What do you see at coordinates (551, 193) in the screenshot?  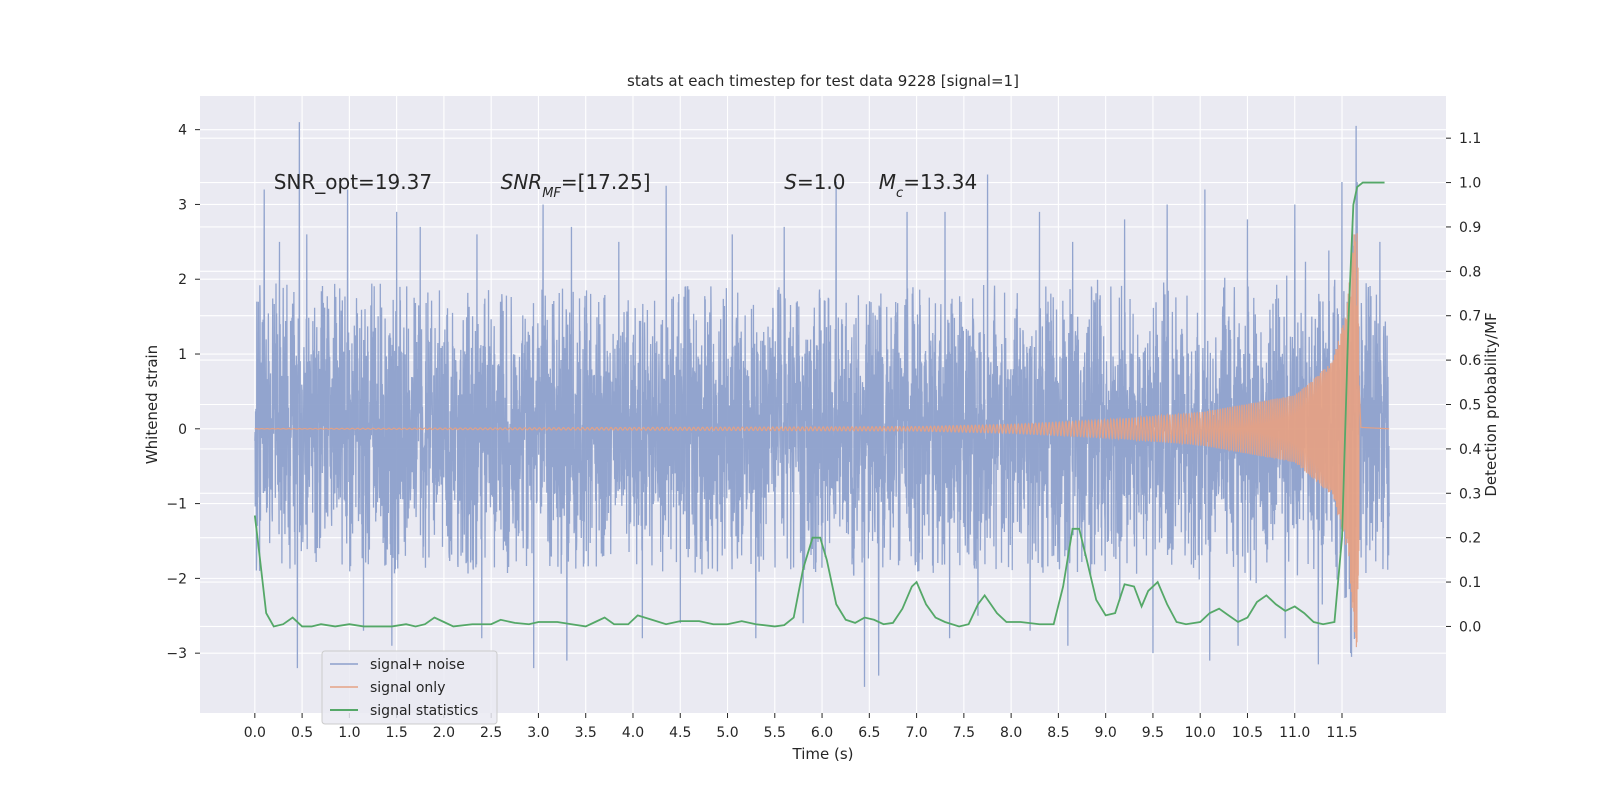 I see `annotation-subscript: MF` at bounding box center [551, 193].